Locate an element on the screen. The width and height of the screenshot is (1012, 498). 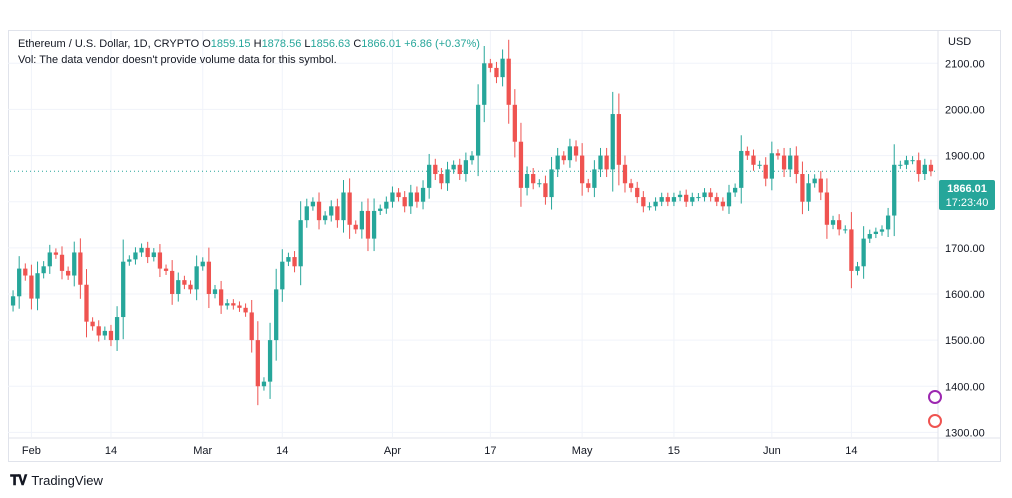
flag-icon is located at coordinates (935, 421).